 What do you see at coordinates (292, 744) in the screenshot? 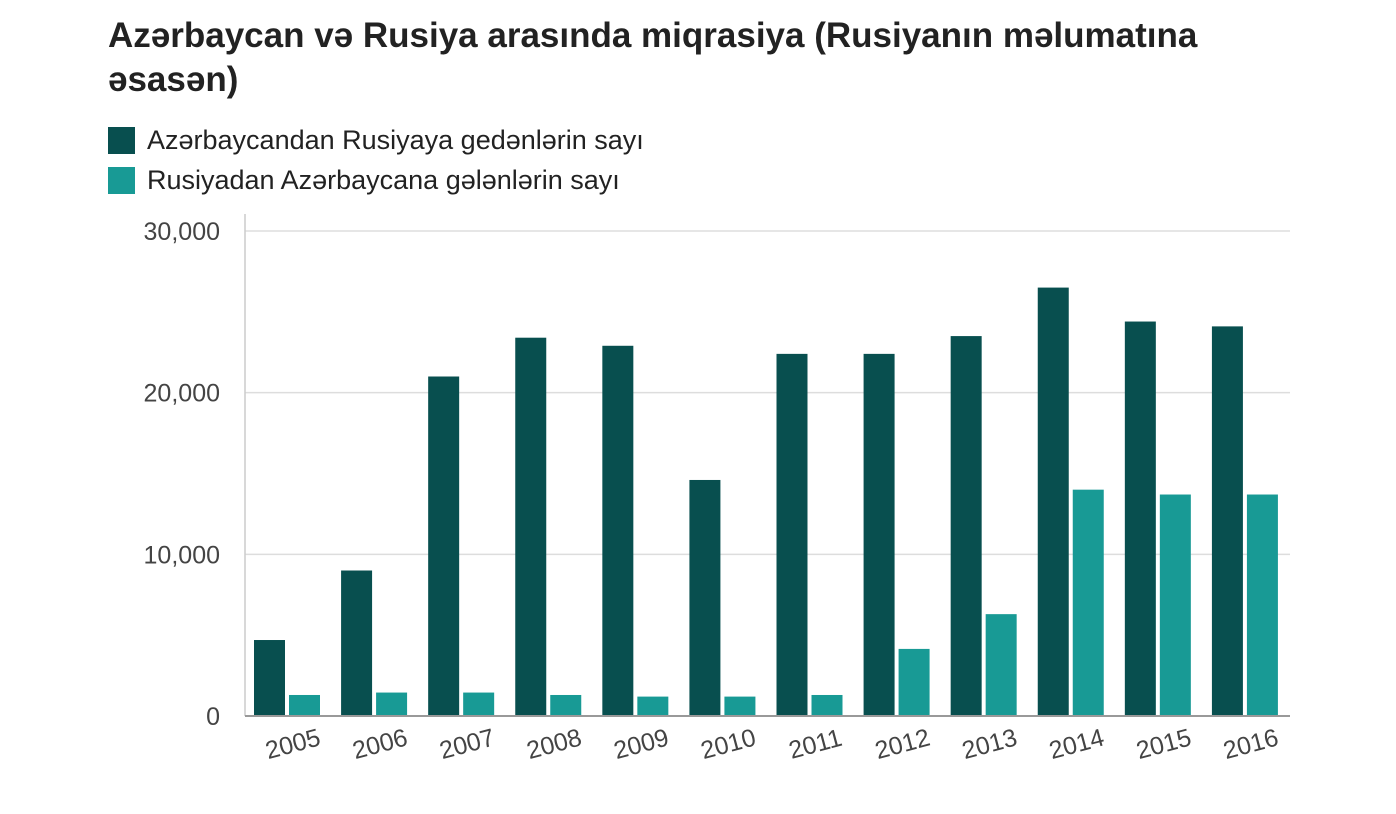
I see `x-tick-label-2005: 2005` at bounding box center [292, 744].